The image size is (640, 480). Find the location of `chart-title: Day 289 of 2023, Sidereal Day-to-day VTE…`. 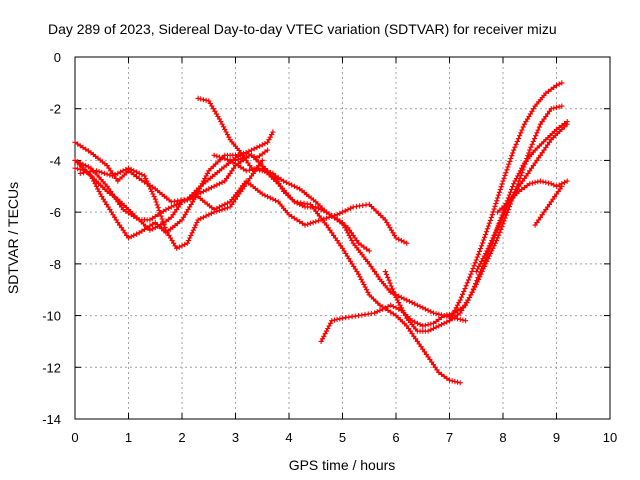

chart-title: Day 289 of 2023, Sidereal Day-to-day VTE… is located at coordinates (302, 29).